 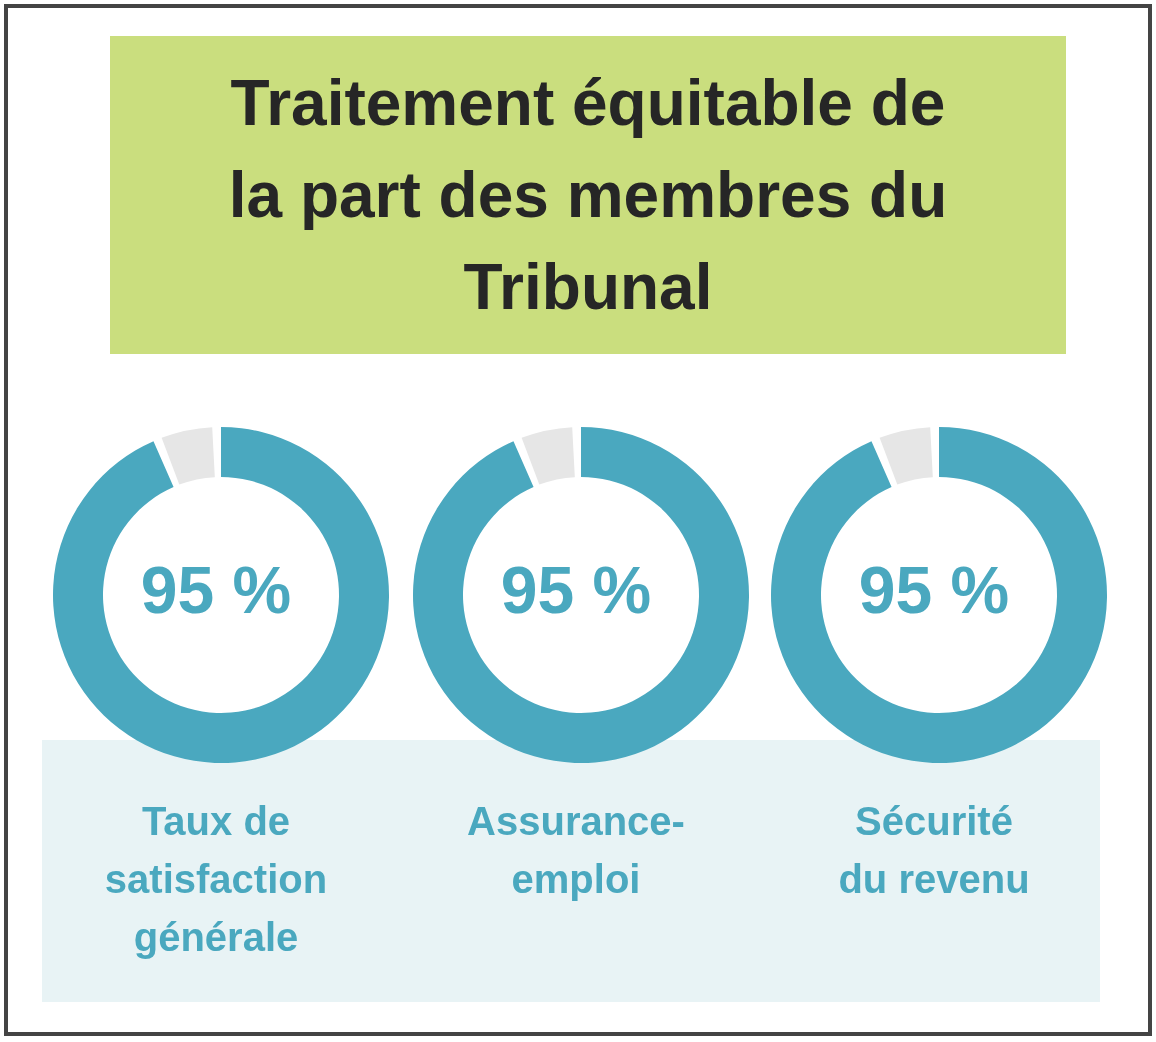 What do you see at coordinates (934, 850) in the screenshot?
I see `text: Sécurité du revenu` at bounding box center [934, 850].